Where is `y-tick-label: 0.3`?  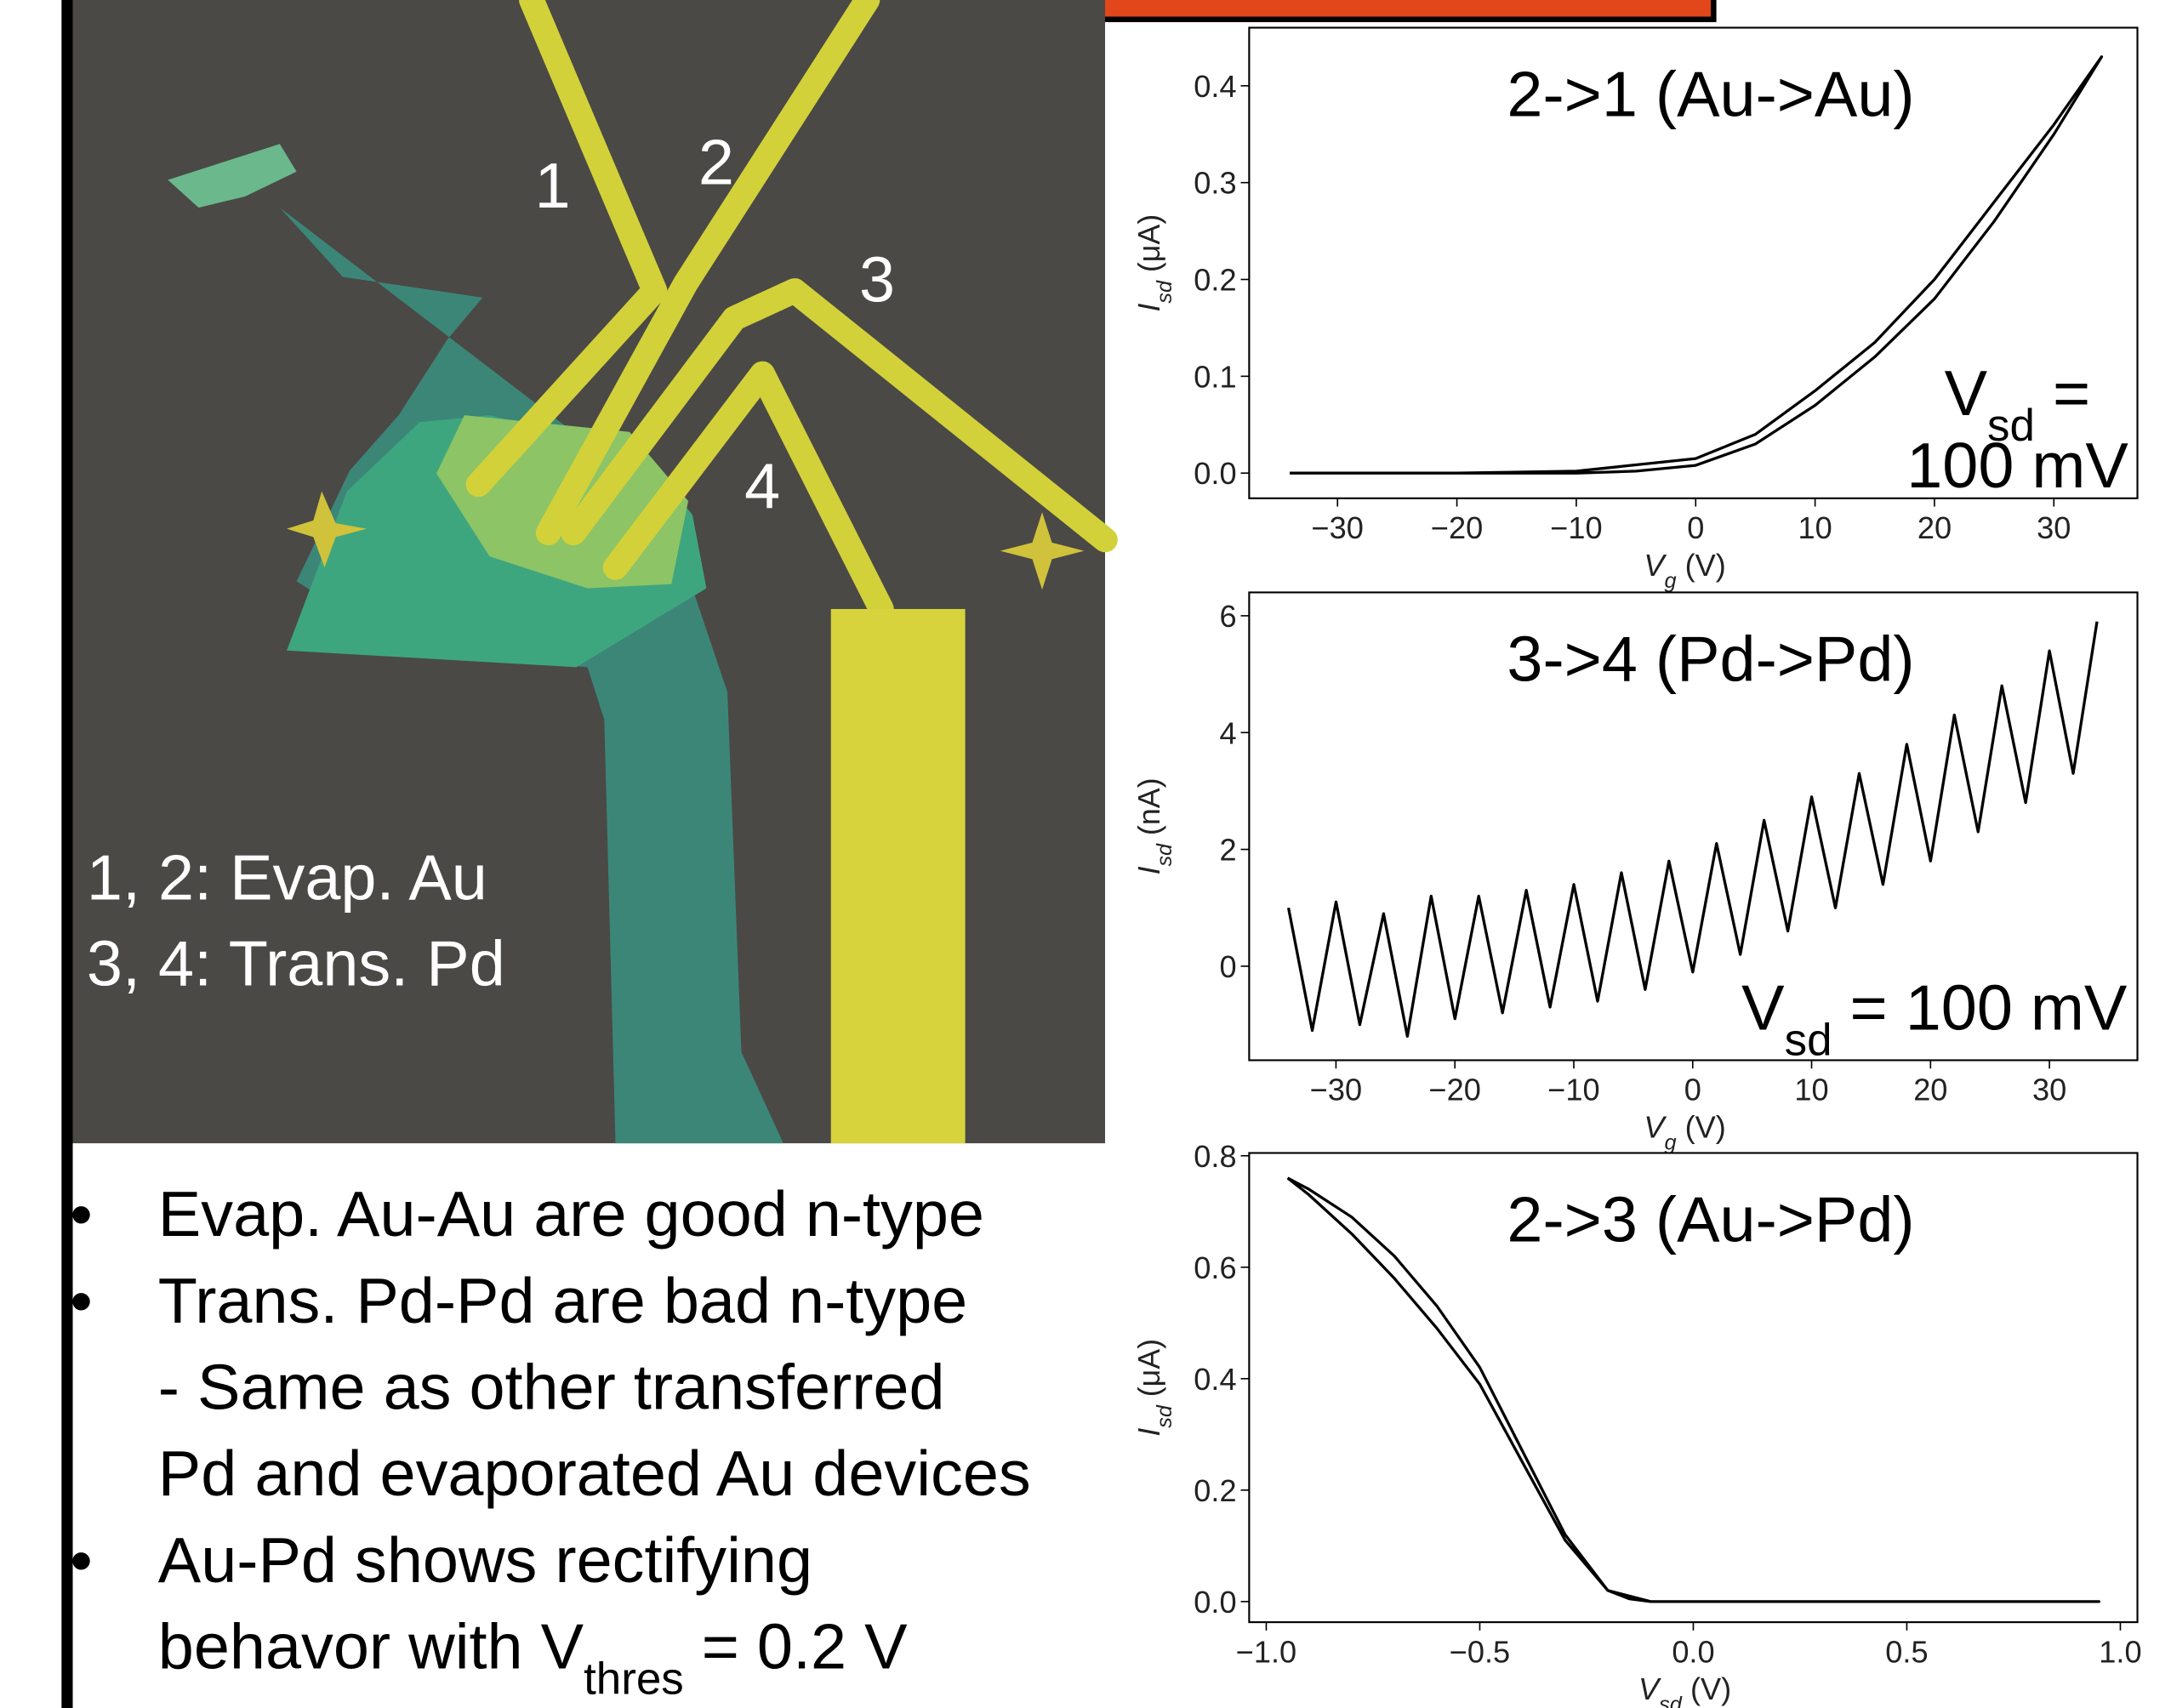 y-tick-label: 0.3 is located at coordinates (1215, 183).